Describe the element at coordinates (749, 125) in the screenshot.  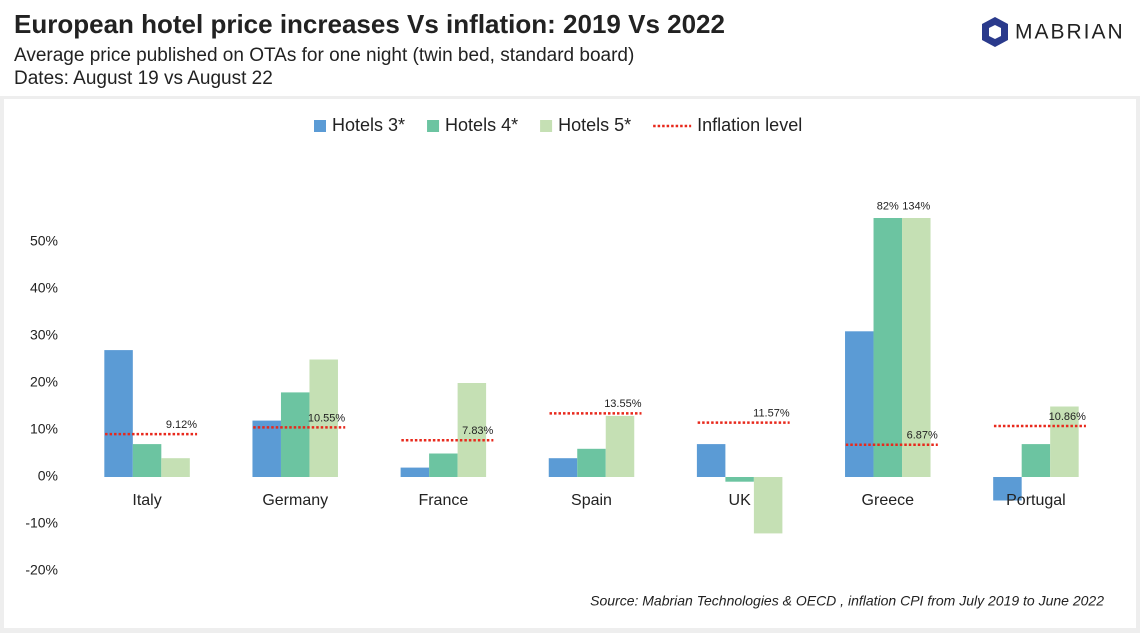
I see `legend-label: Inflation level` at that location.